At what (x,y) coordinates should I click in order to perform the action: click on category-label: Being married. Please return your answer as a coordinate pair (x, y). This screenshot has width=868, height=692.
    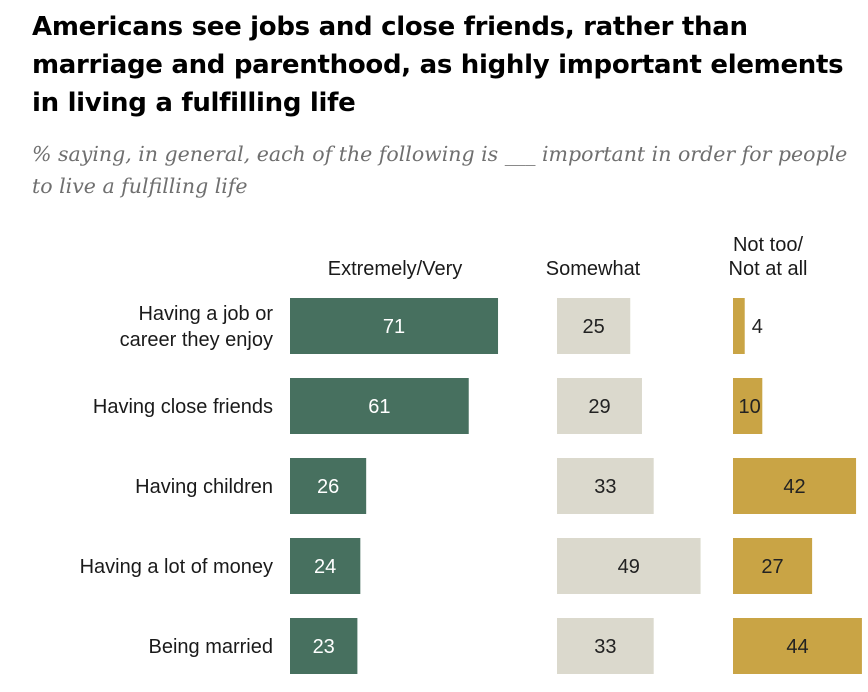
    Looking at the image, I should click on (210, 647).